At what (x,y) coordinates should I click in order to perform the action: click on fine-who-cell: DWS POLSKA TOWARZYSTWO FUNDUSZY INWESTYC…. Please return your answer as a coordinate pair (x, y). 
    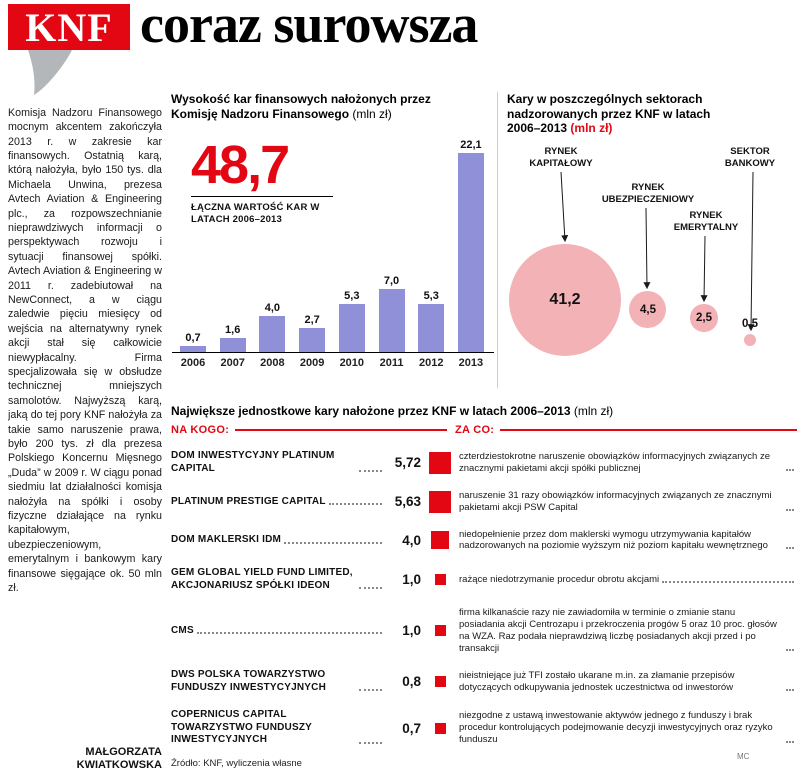
    Looking at the image, I should click on (278, 681).